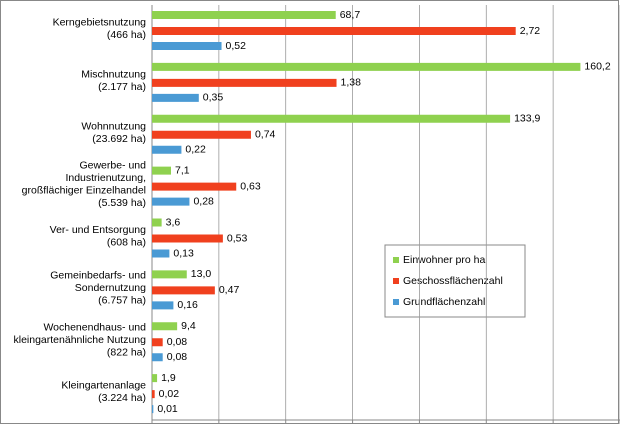 The height and width of the screenshot is (425, 620). What do you see at coordinates (98, 230) in the screenshot?
I see `category-label: Ver- und Entsorgung` at bounding box center [98, 230].